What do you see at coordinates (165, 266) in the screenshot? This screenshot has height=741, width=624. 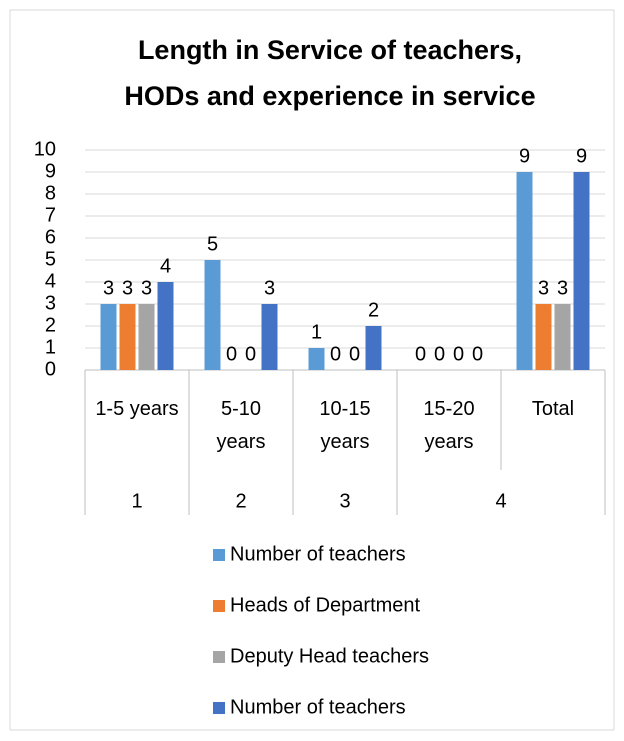 I see `data-label: 4` at bounding box center [165, 266].